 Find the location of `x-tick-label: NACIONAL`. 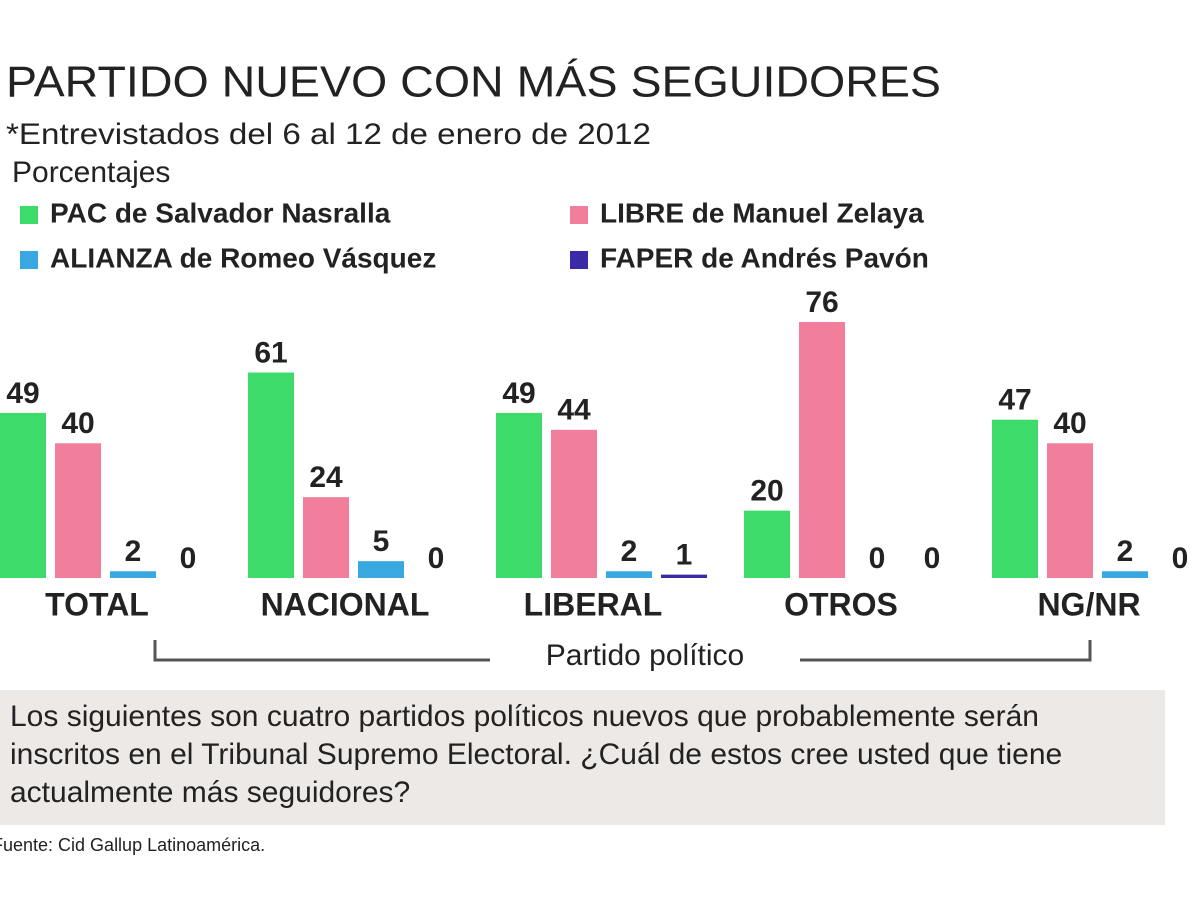

x-tick-label: NACIONAL is located at coordinates (345, 604).